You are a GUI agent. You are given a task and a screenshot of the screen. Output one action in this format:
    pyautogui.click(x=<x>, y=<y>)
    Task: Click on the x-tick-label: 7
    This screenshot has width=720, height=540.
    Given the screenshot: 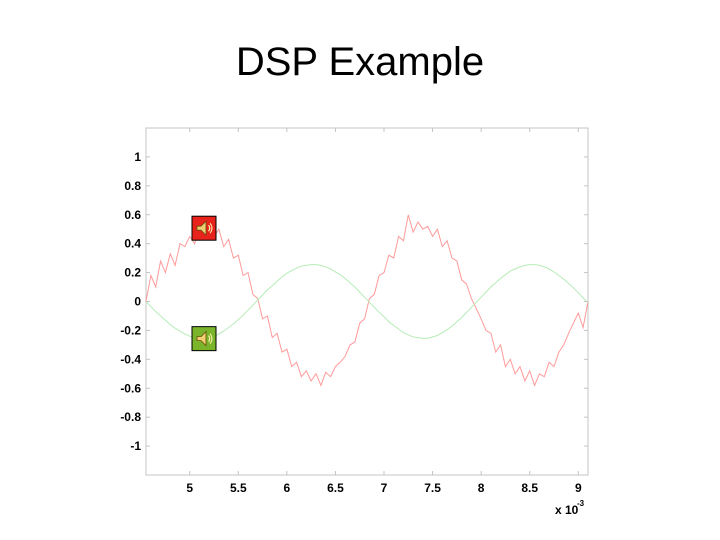 What is the action you would take?
    pyautogui.click(x=384, y=488)
    